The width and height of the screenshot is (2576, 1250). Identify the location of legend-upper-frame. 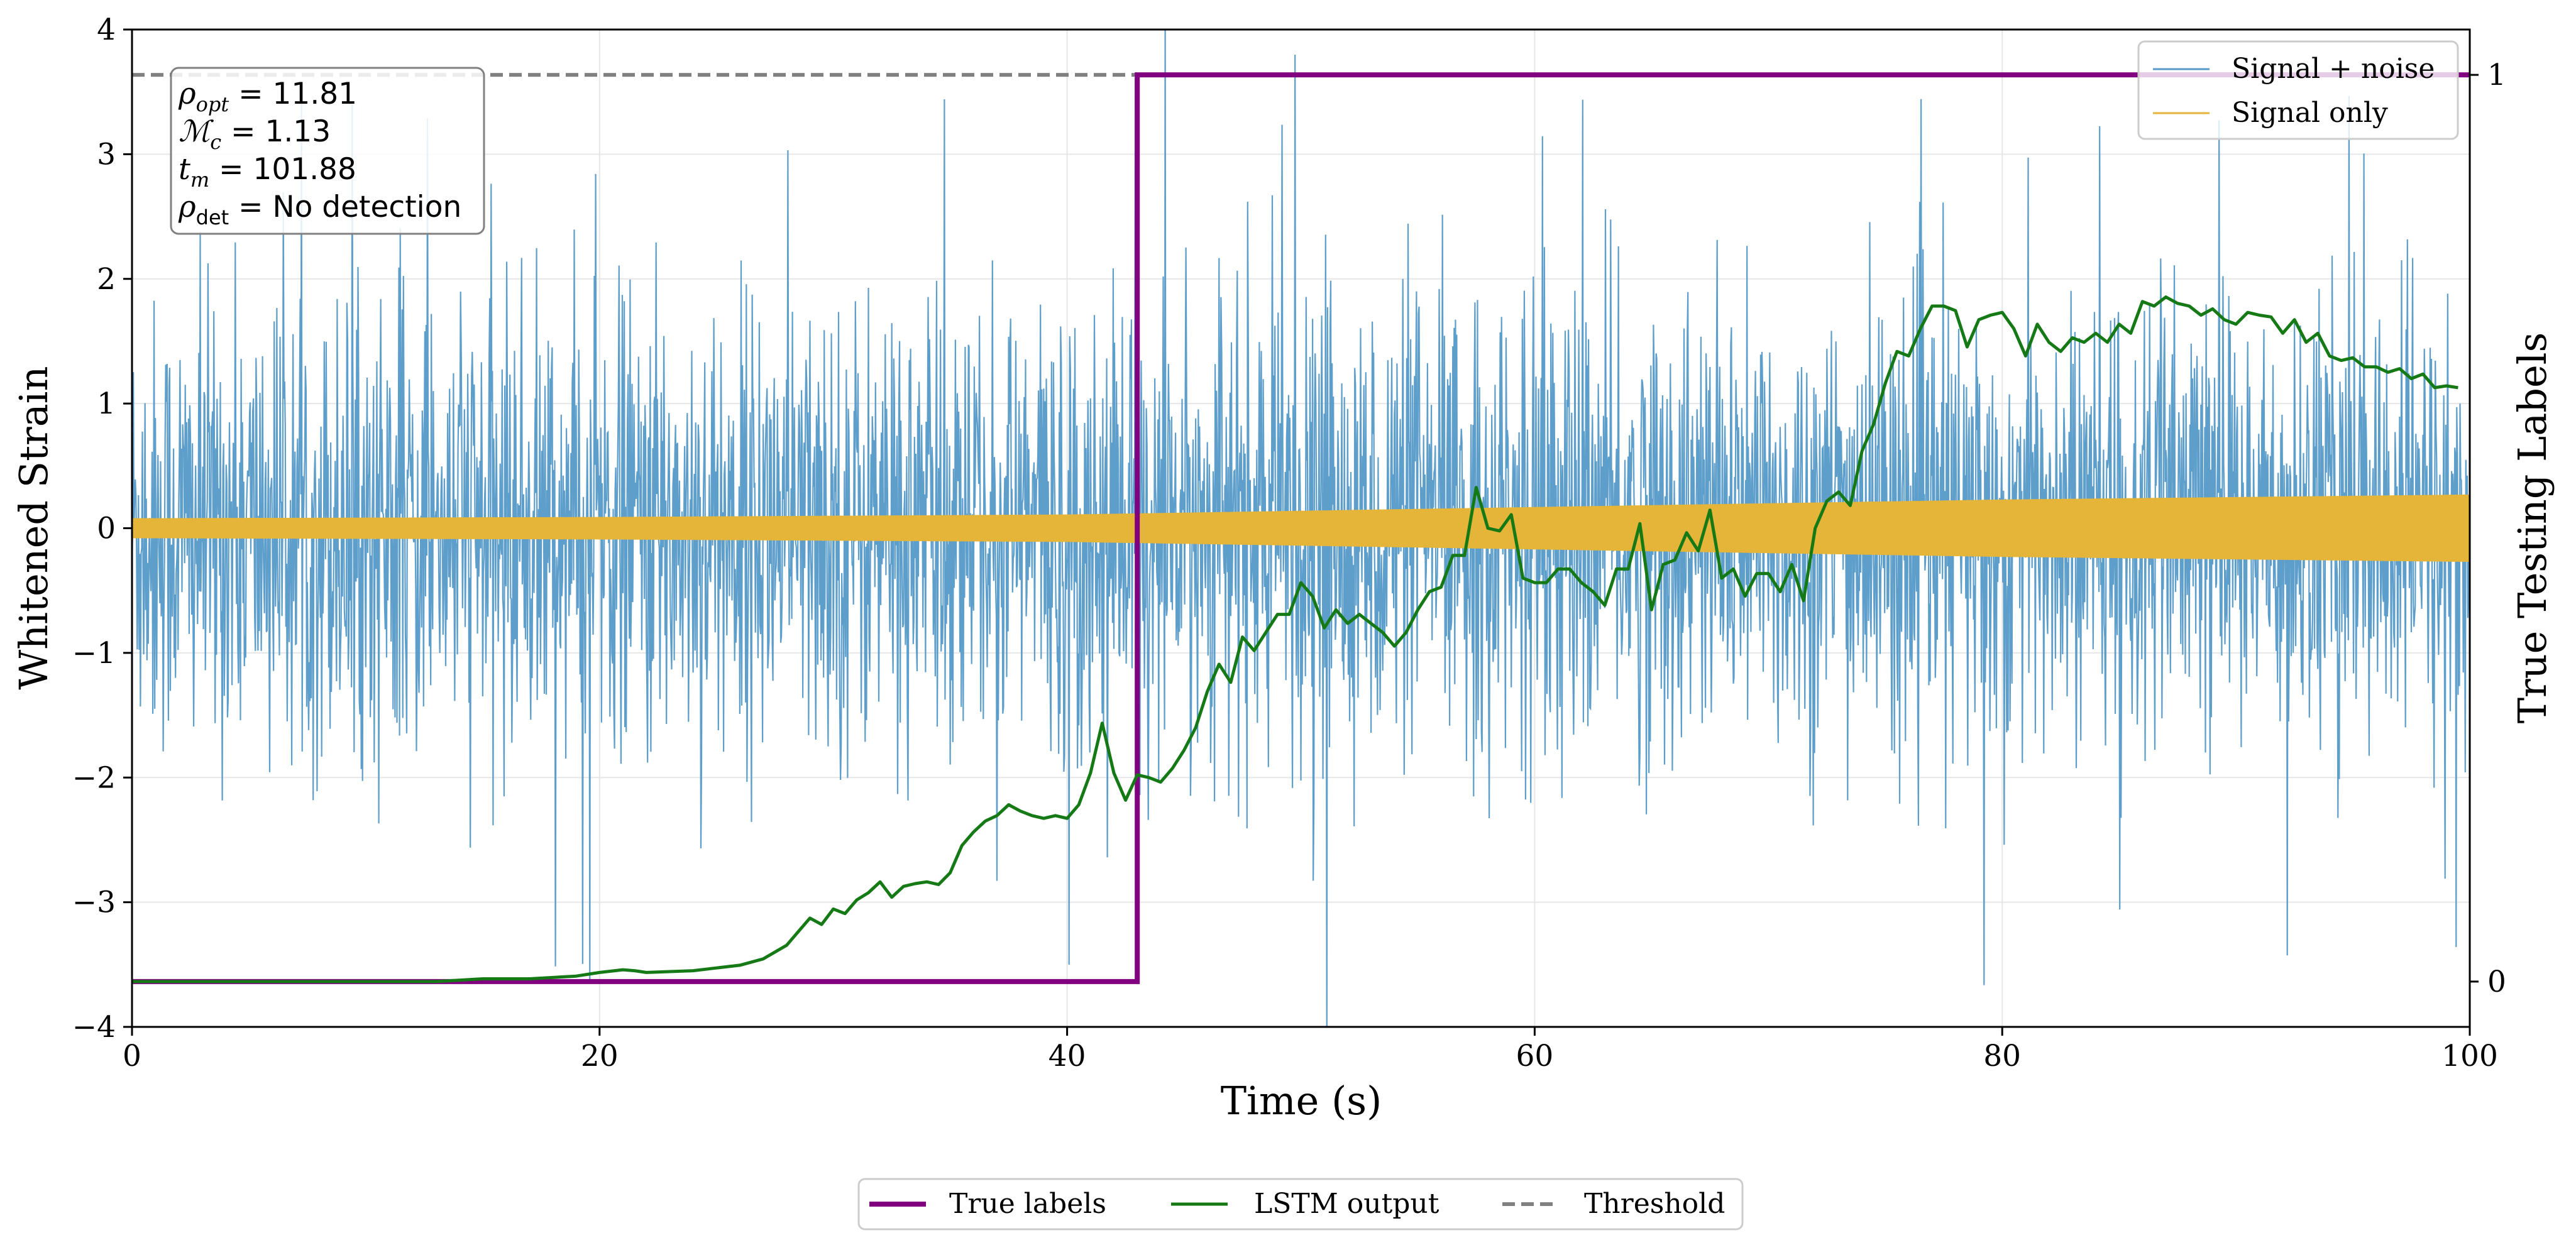
(2298, 90).